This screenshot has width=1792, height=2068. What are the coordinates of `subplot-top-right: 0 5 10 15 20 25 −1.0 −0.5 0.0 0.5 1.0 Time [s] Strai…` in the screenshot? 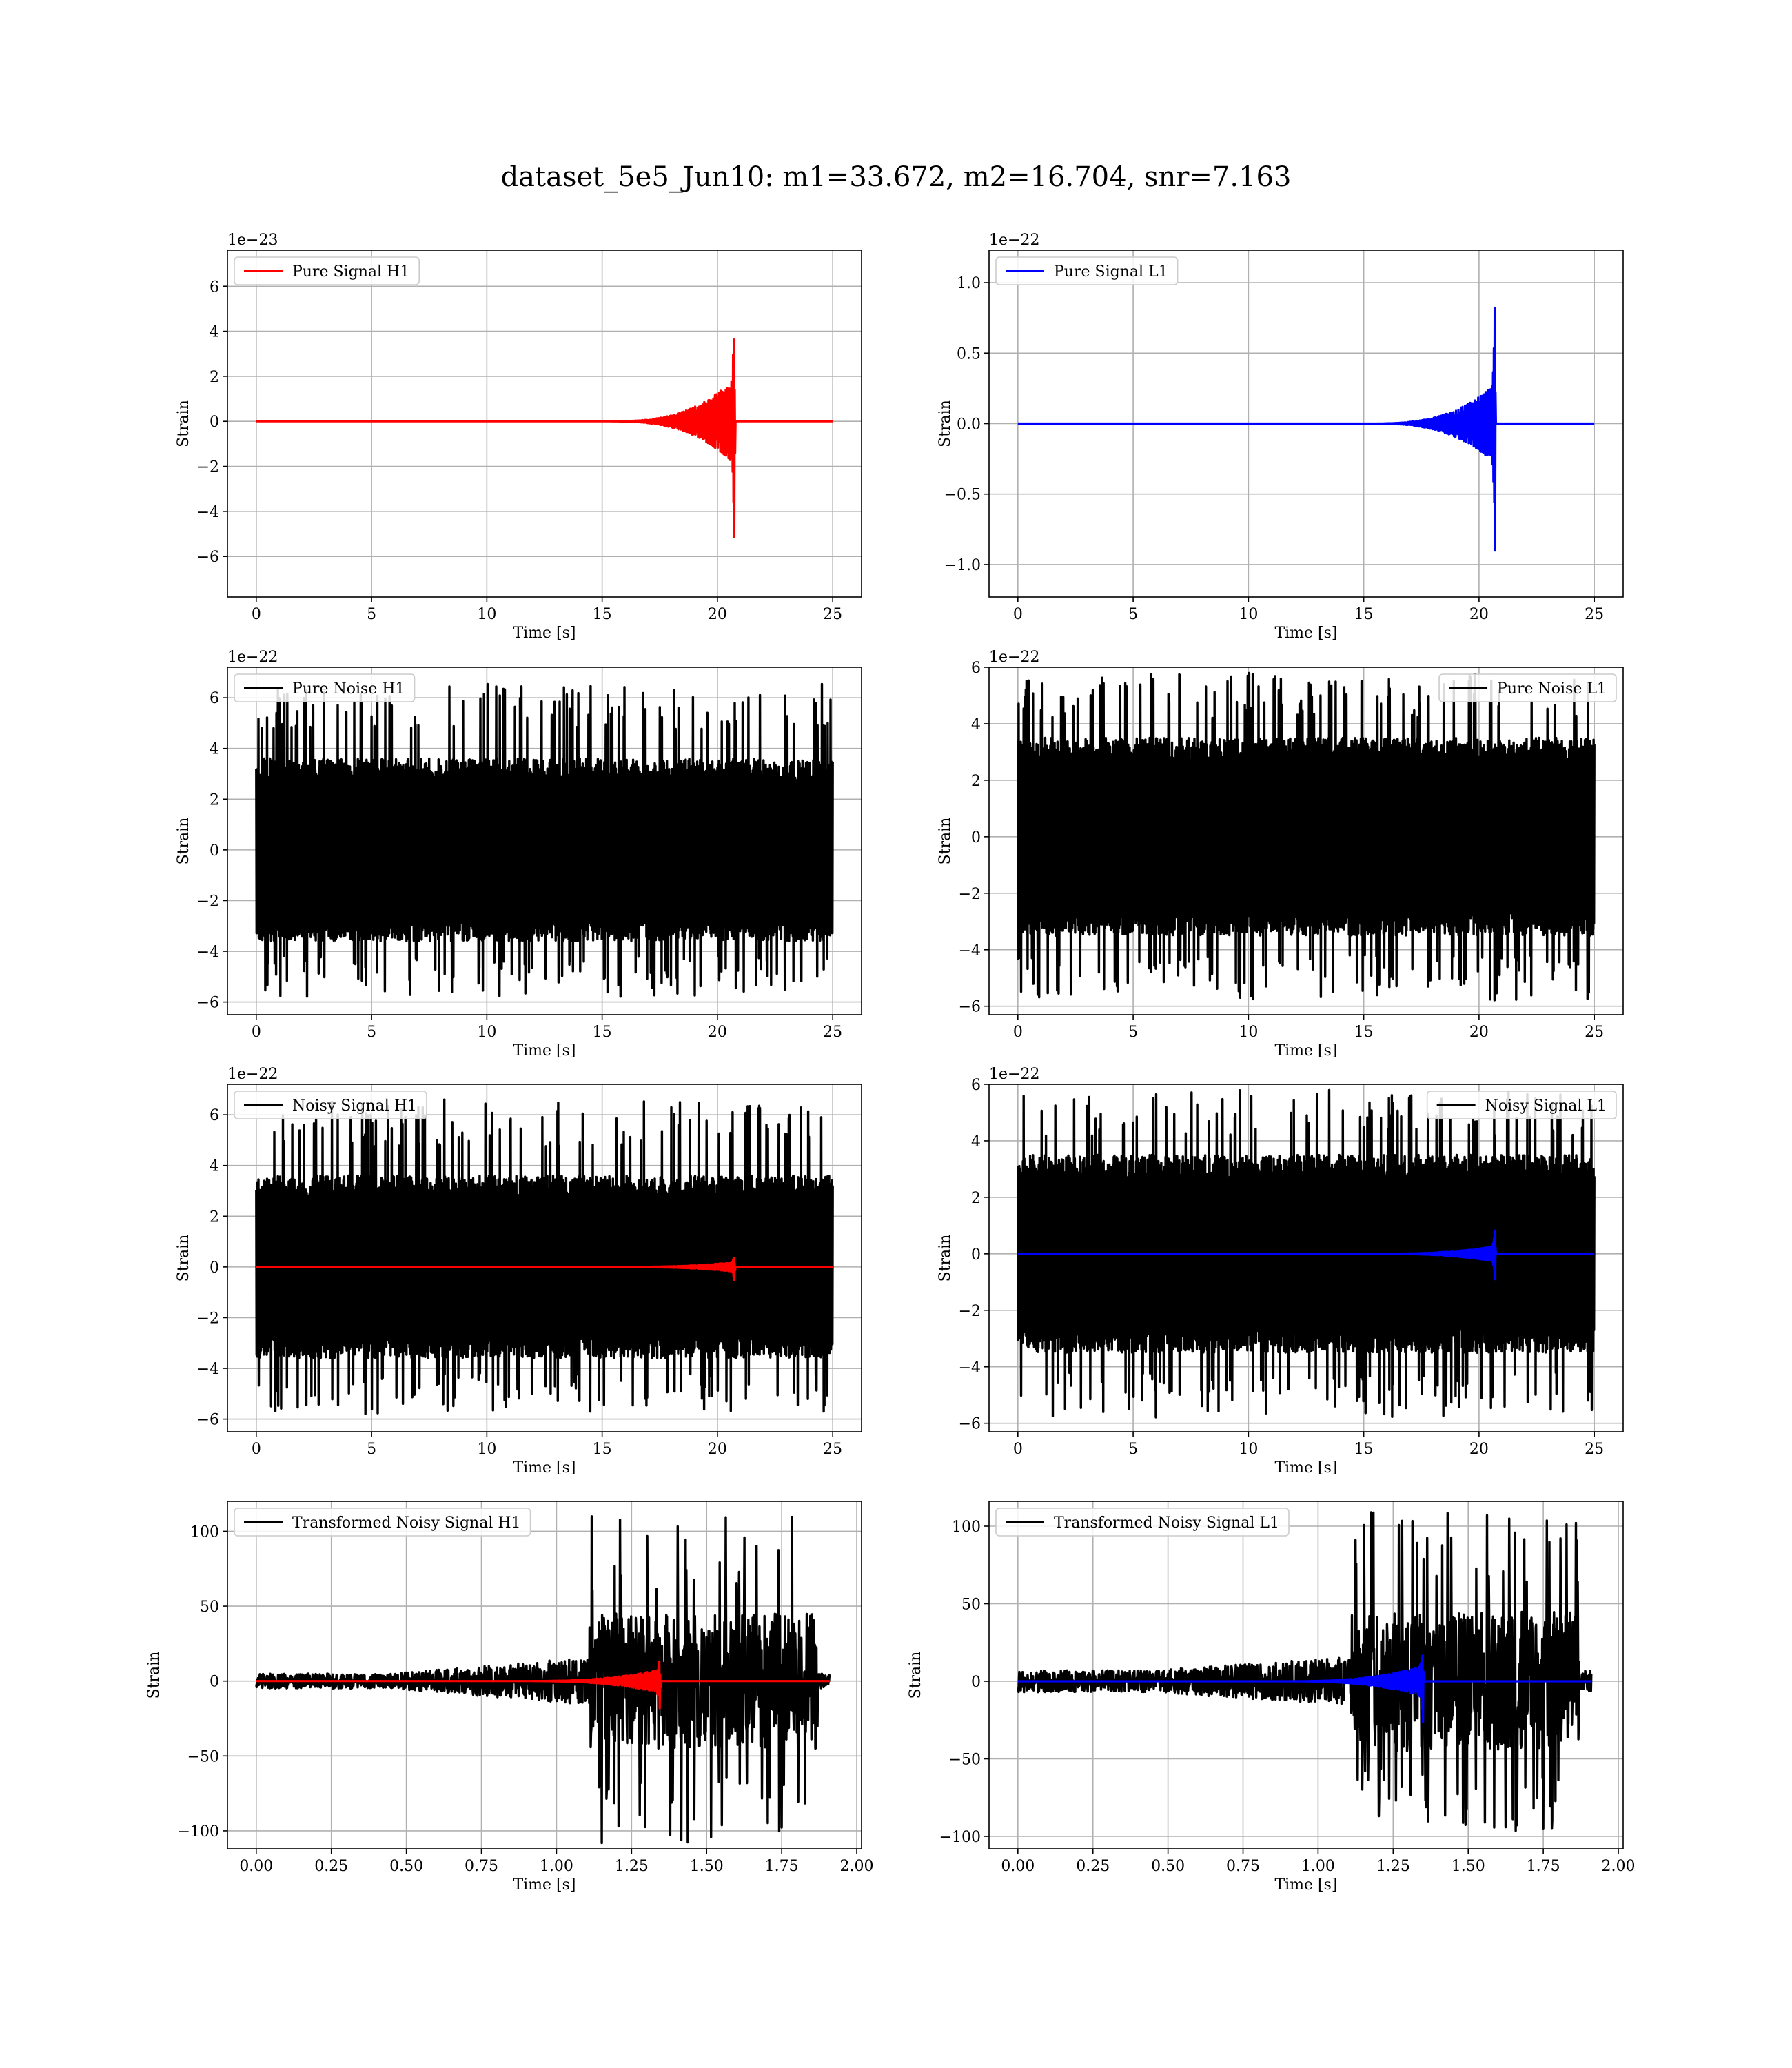 It's located at (1280, 437).